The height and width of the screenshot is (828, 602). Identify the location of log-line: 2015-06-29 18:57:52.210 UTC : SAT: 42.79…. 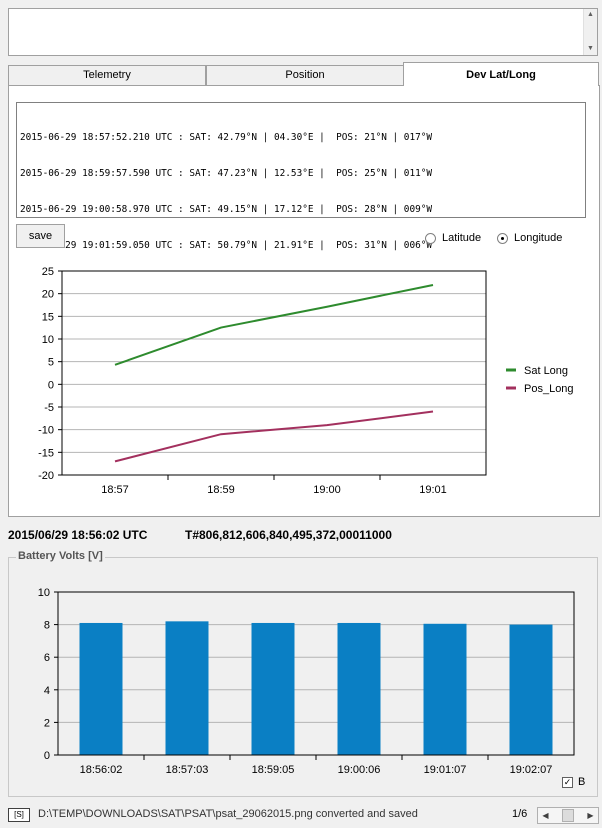
(226, 137).